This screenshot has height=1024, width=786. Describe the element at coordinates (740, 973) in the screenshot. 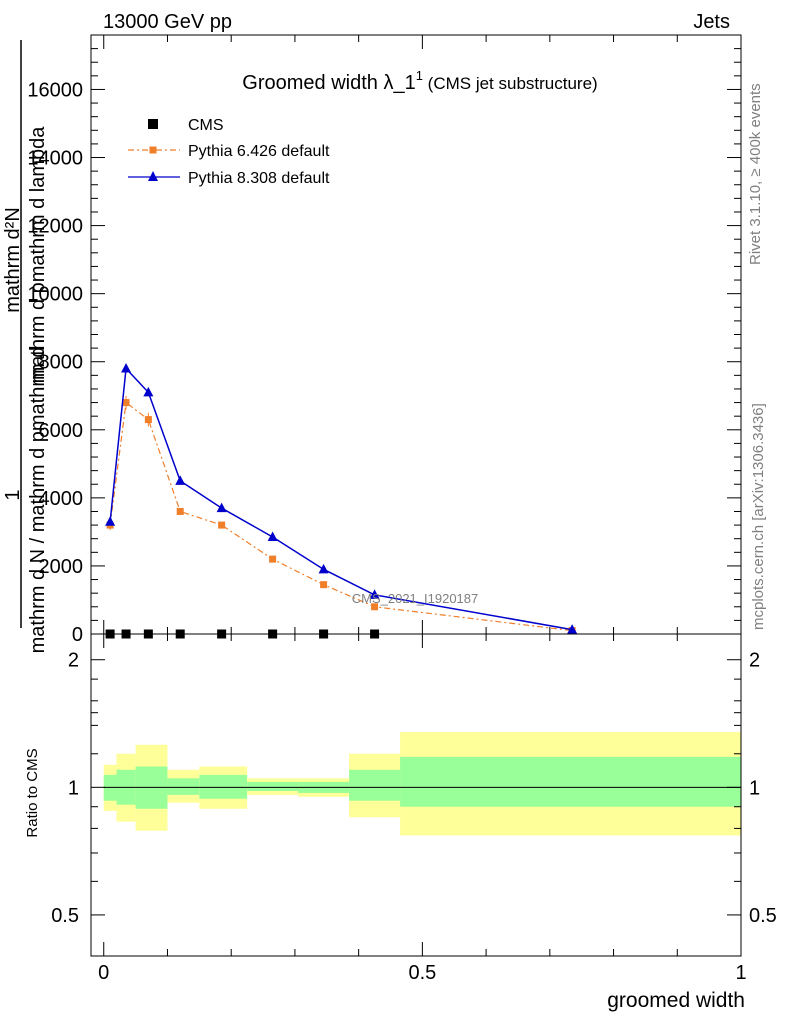

I see `x-tick-label: 1` at that location.